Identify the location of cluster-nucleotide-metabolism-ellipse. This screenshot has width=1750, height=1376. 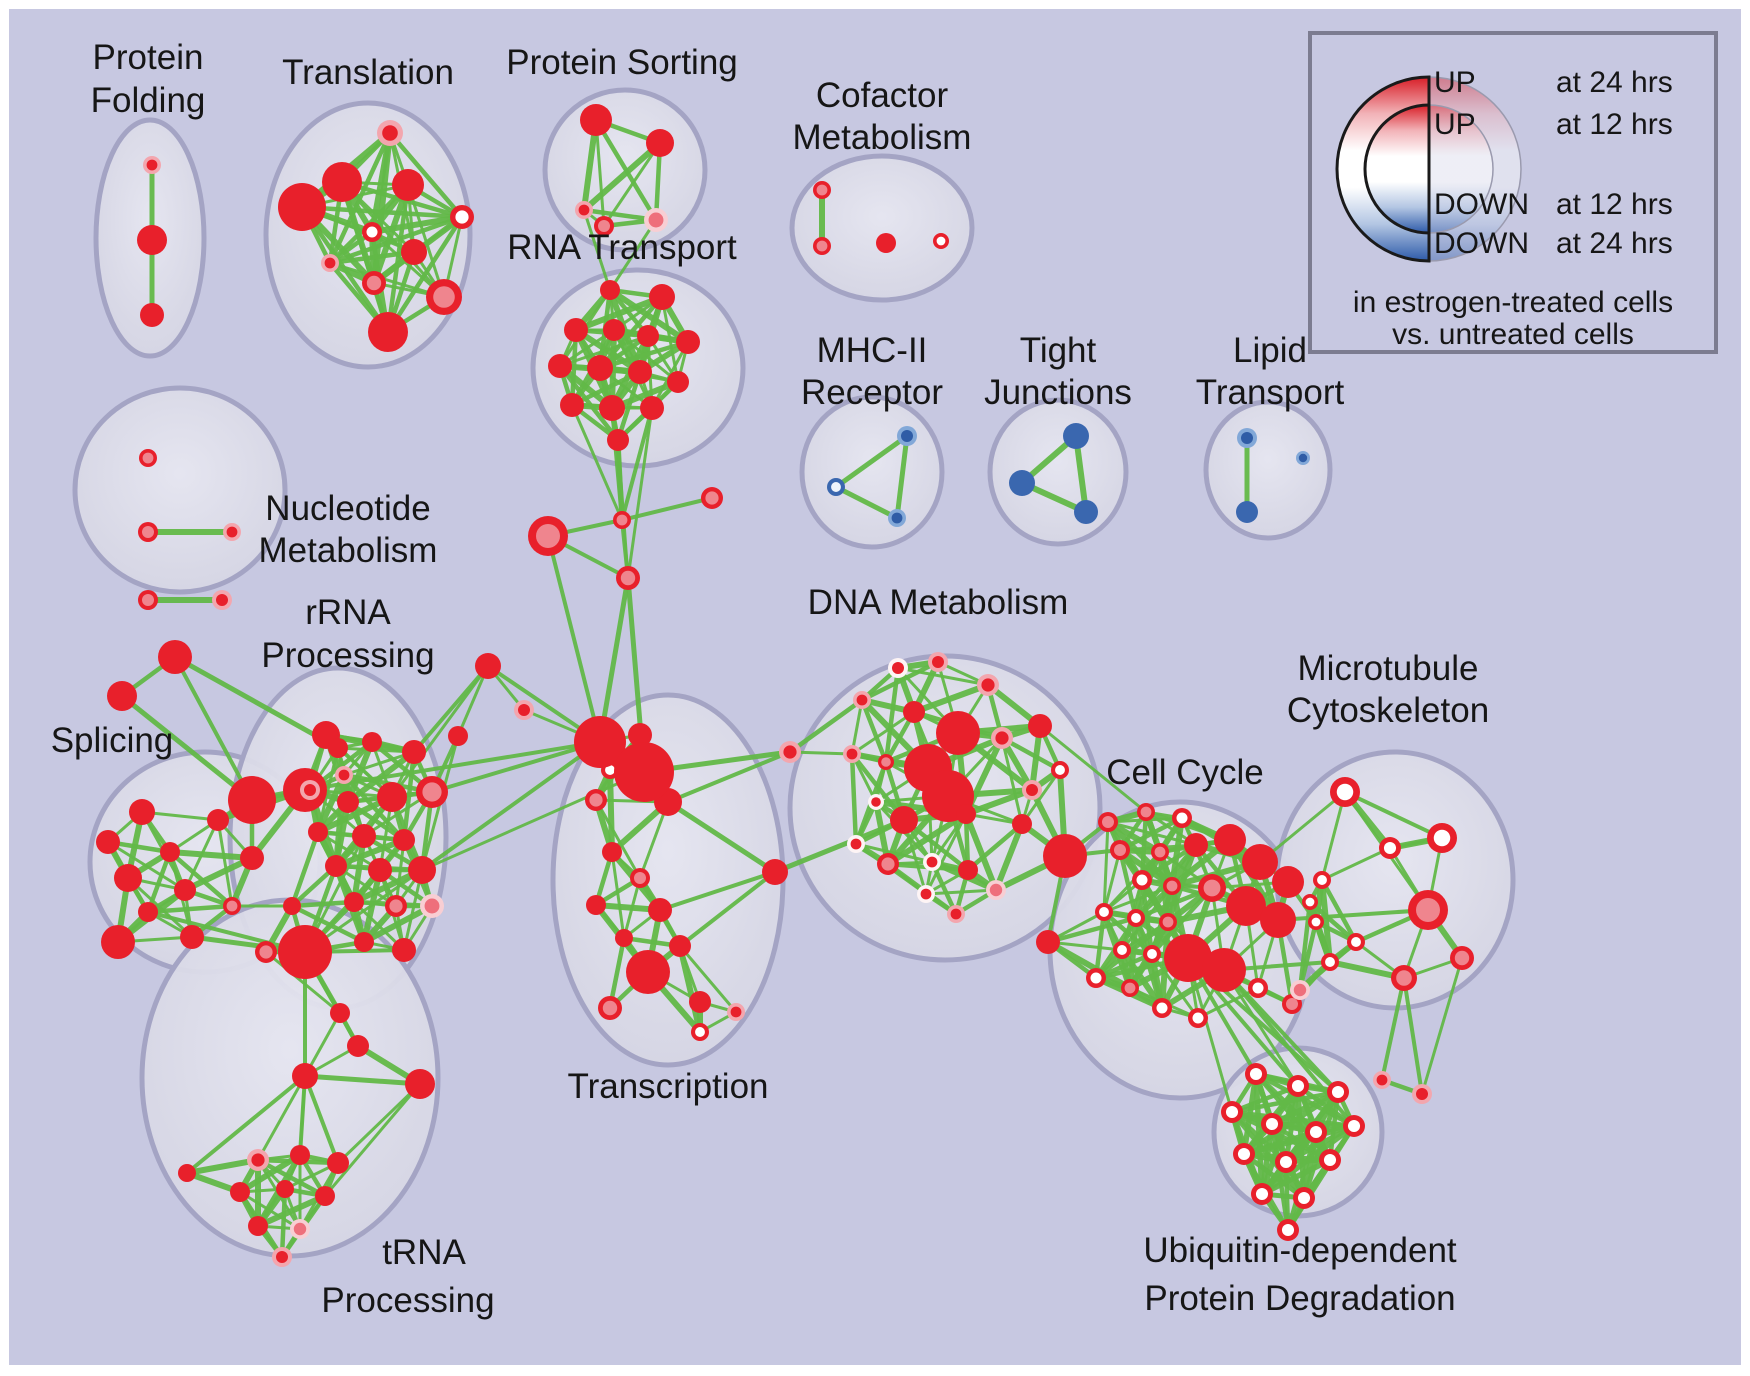
(180, 490).